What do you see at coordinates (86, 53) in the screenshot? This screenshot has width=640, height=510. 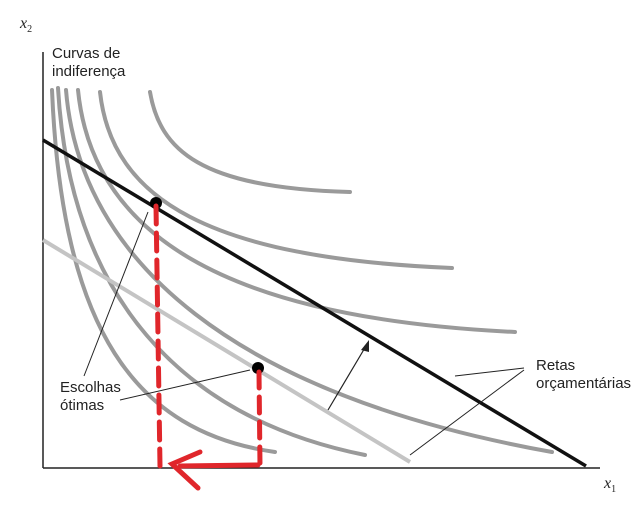 I see `indifference-curves-label-line1: Curvas de` at bounding box center [86, 53].